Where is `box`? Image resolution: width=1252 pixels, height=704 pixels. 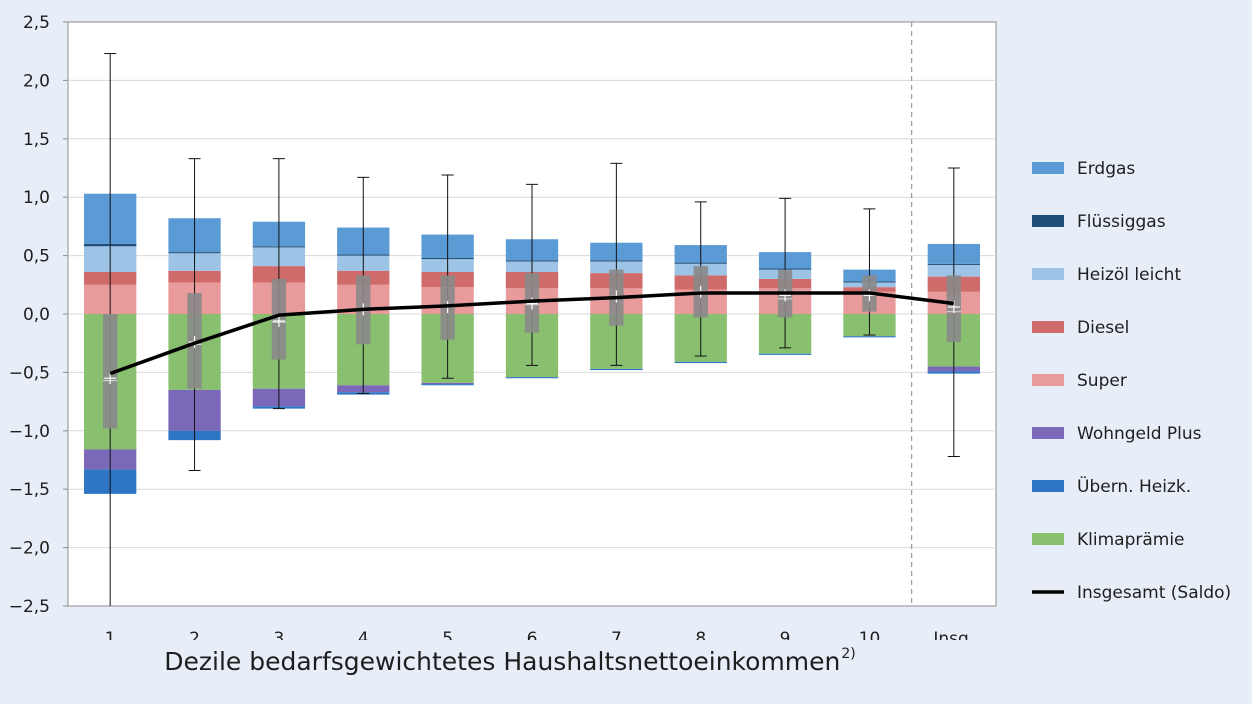 box is located at coordinates (110, 371).